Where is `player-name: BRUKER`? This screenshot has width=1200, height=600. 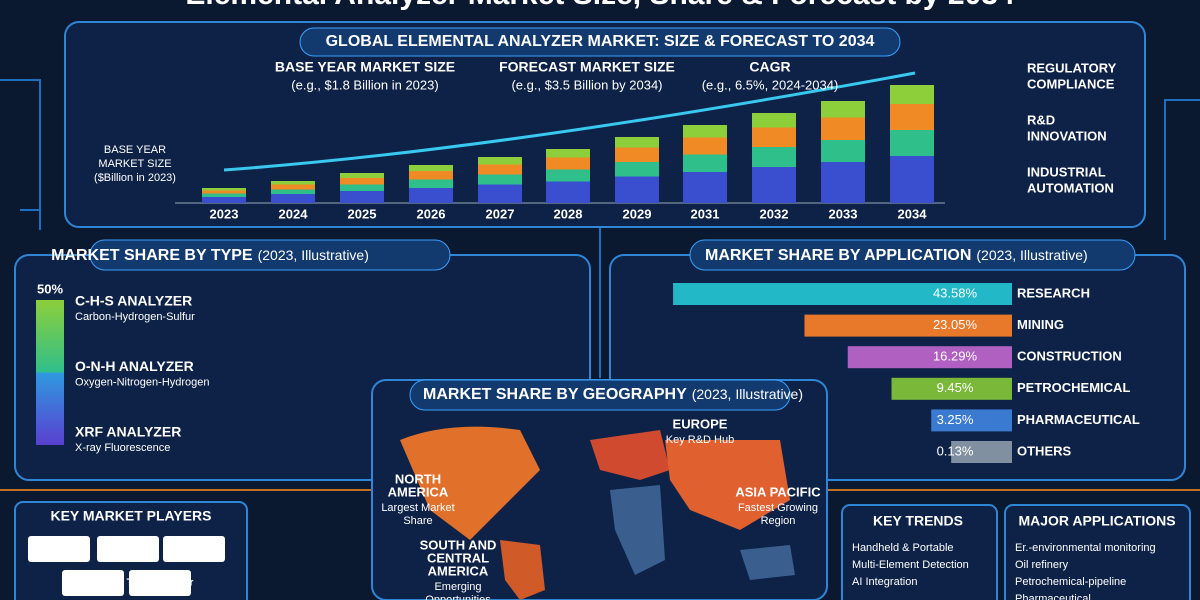 player-name: BRUKER is located at coordinates (129, 549).